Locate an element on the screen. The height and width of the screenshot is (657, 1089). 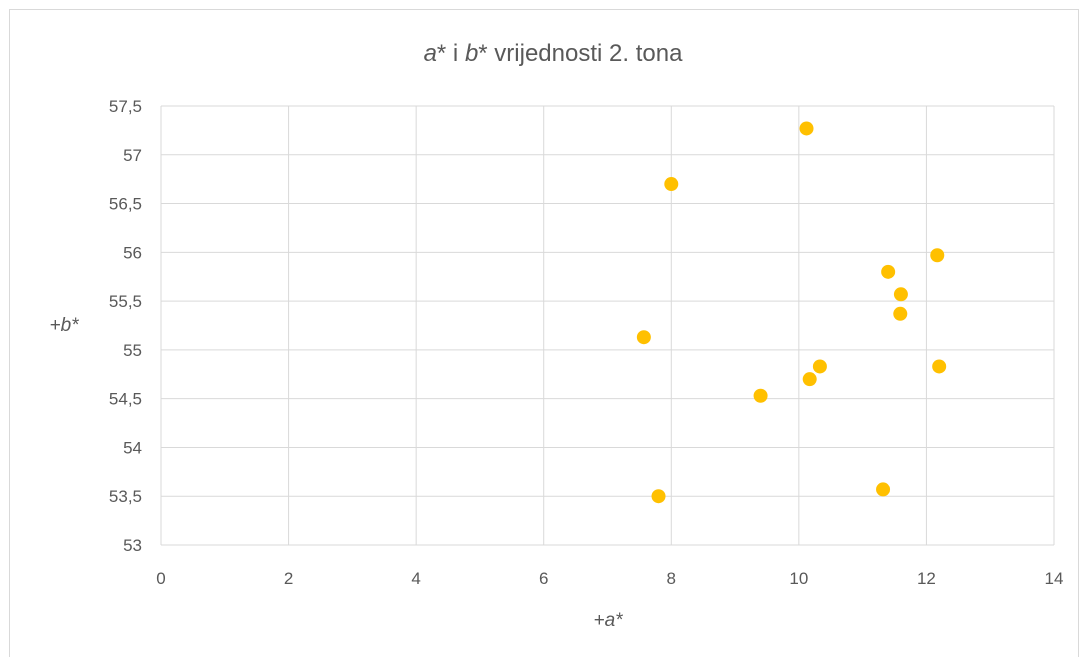
text-part: * i is located at coordinates (451, 53).